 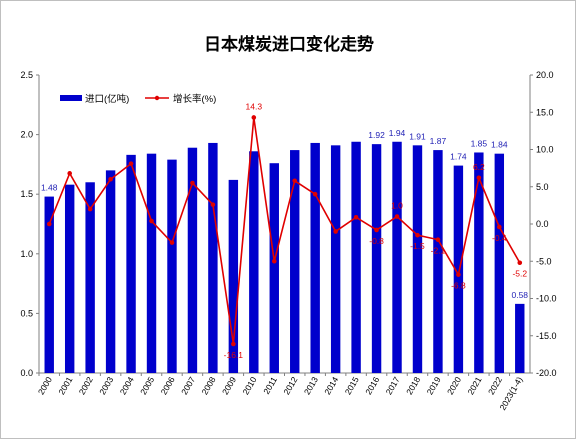 What do you see at coordinates (393, 386) in the screenshot?
I see `x-tick-label: 2017` at bounding box center [393, 386].